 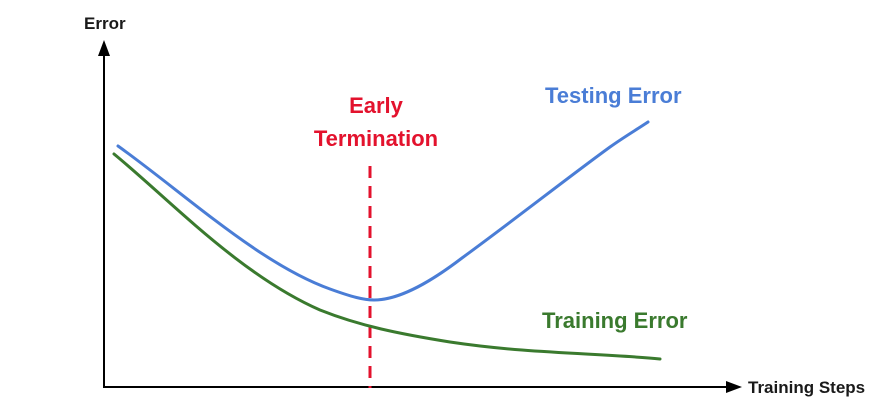 What do you see at coordinates (615, 320) in the screenshot?
I see `training-error-label: Training Error` at bounding box center [615, 320].